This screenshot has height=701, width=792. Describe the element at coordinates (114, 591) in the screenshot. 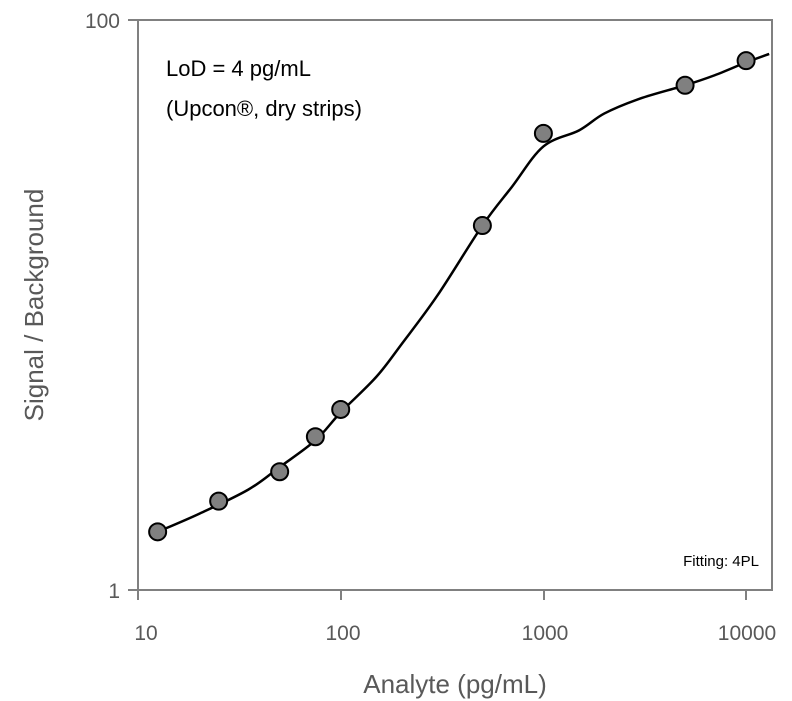

I see `y-tick-label-bottom: 1` at that location.